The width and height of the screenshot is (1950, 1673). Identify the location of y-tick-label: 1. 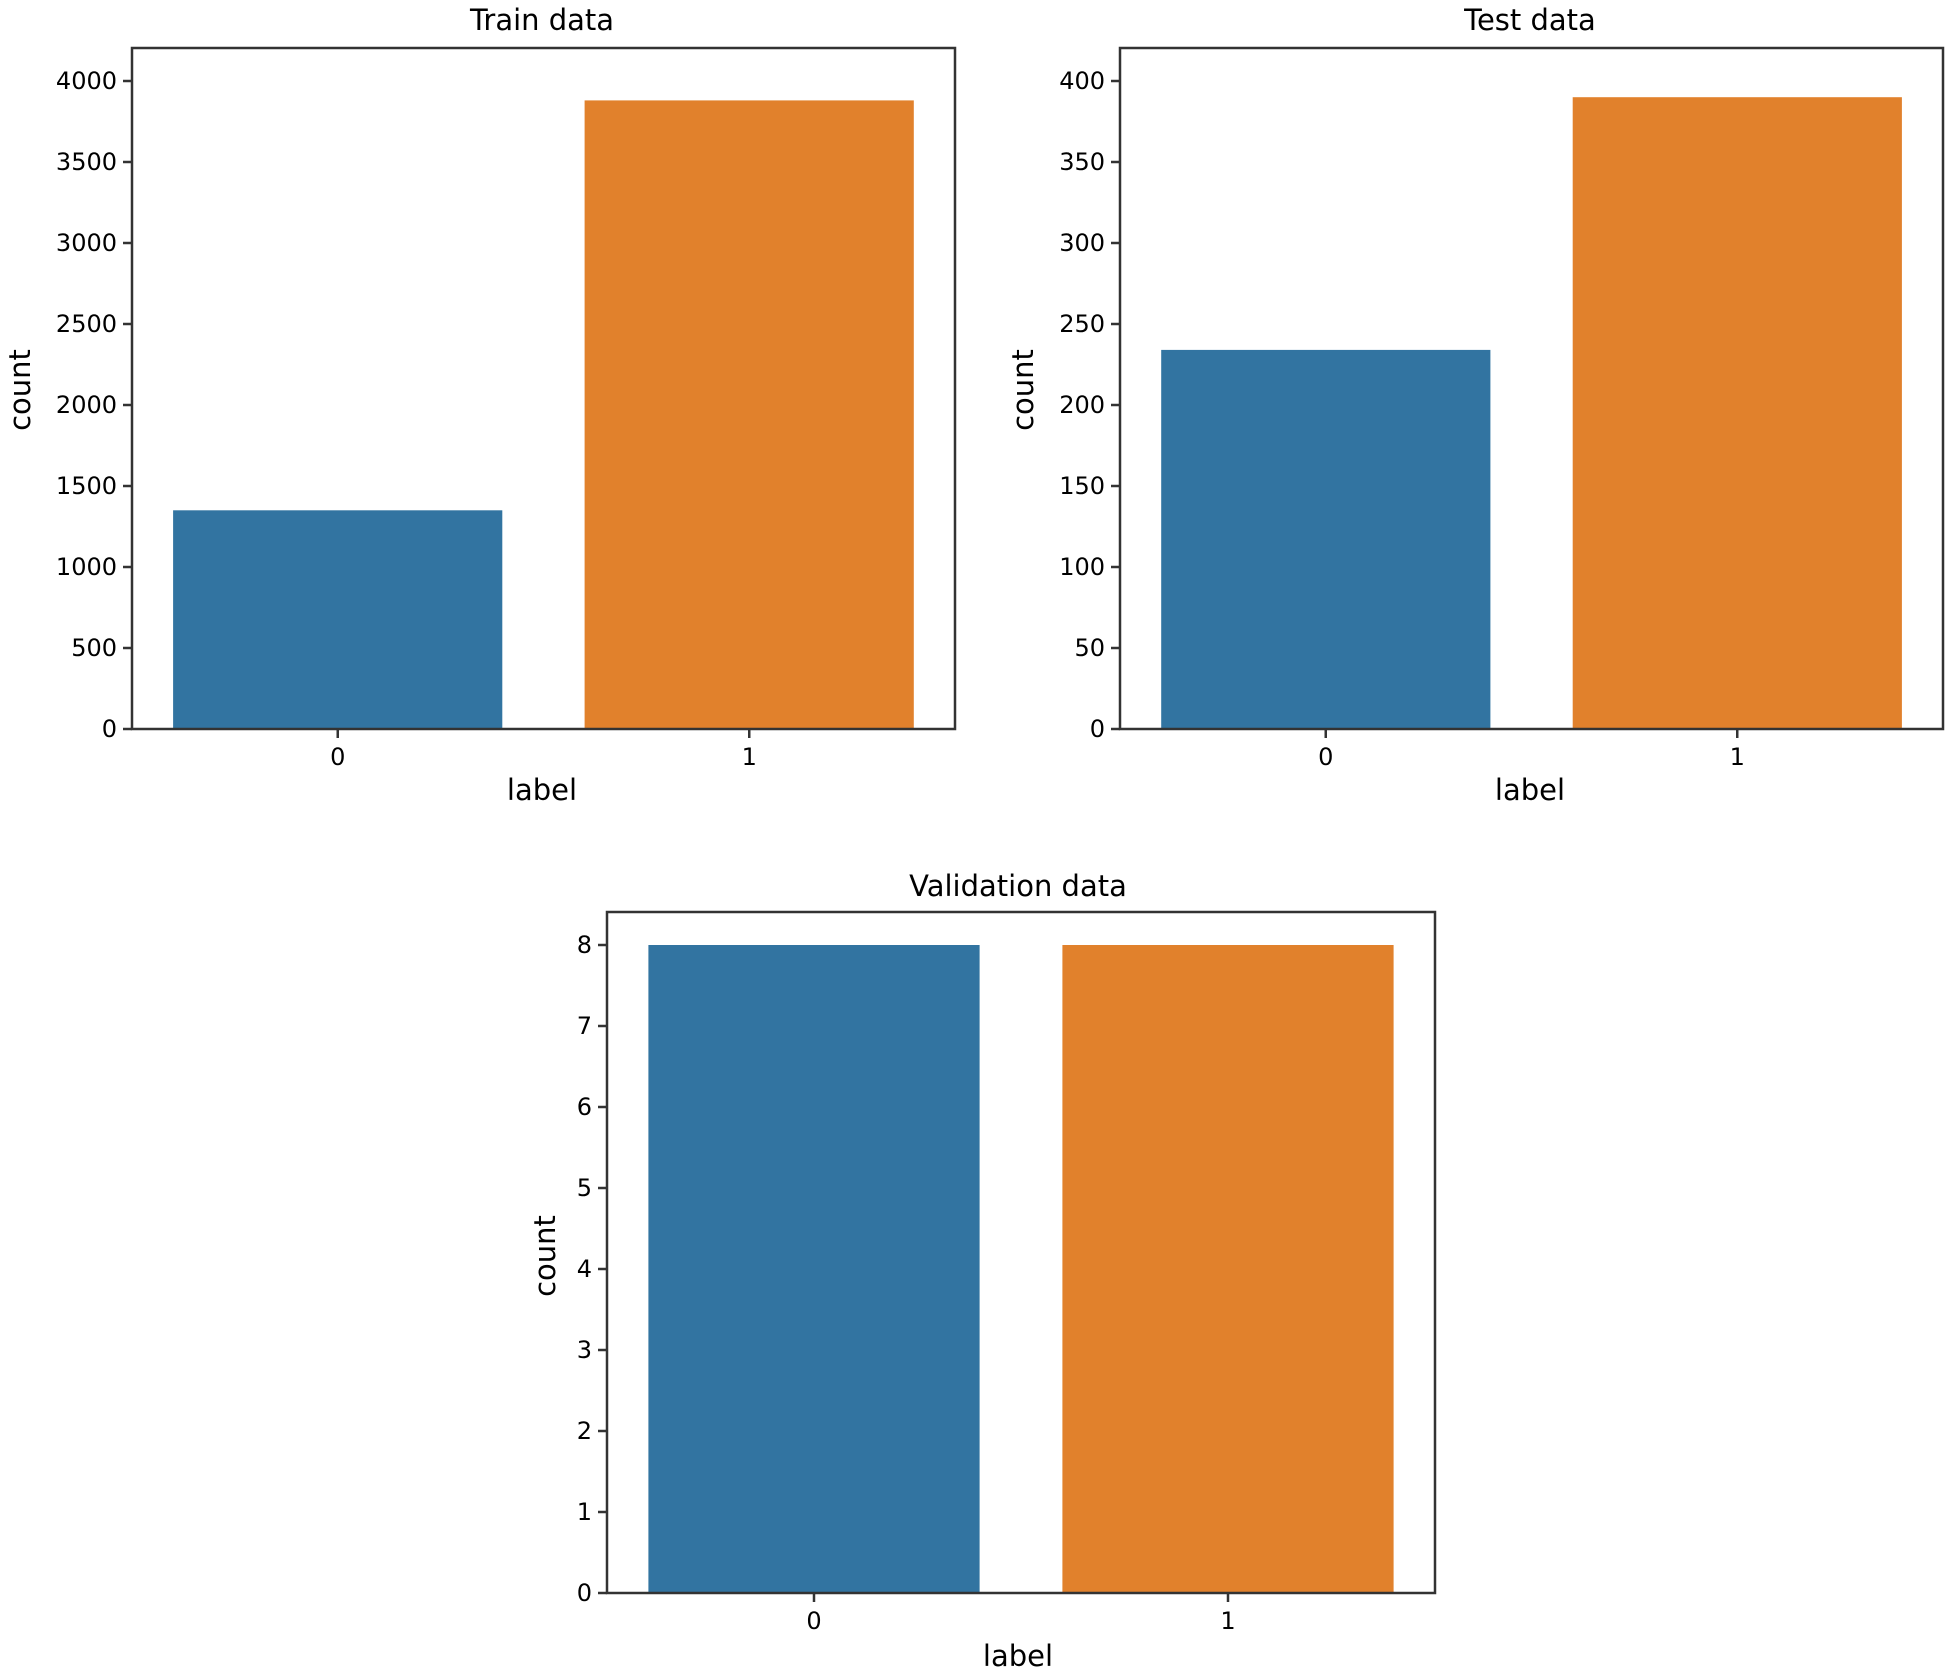
(584, 1512).